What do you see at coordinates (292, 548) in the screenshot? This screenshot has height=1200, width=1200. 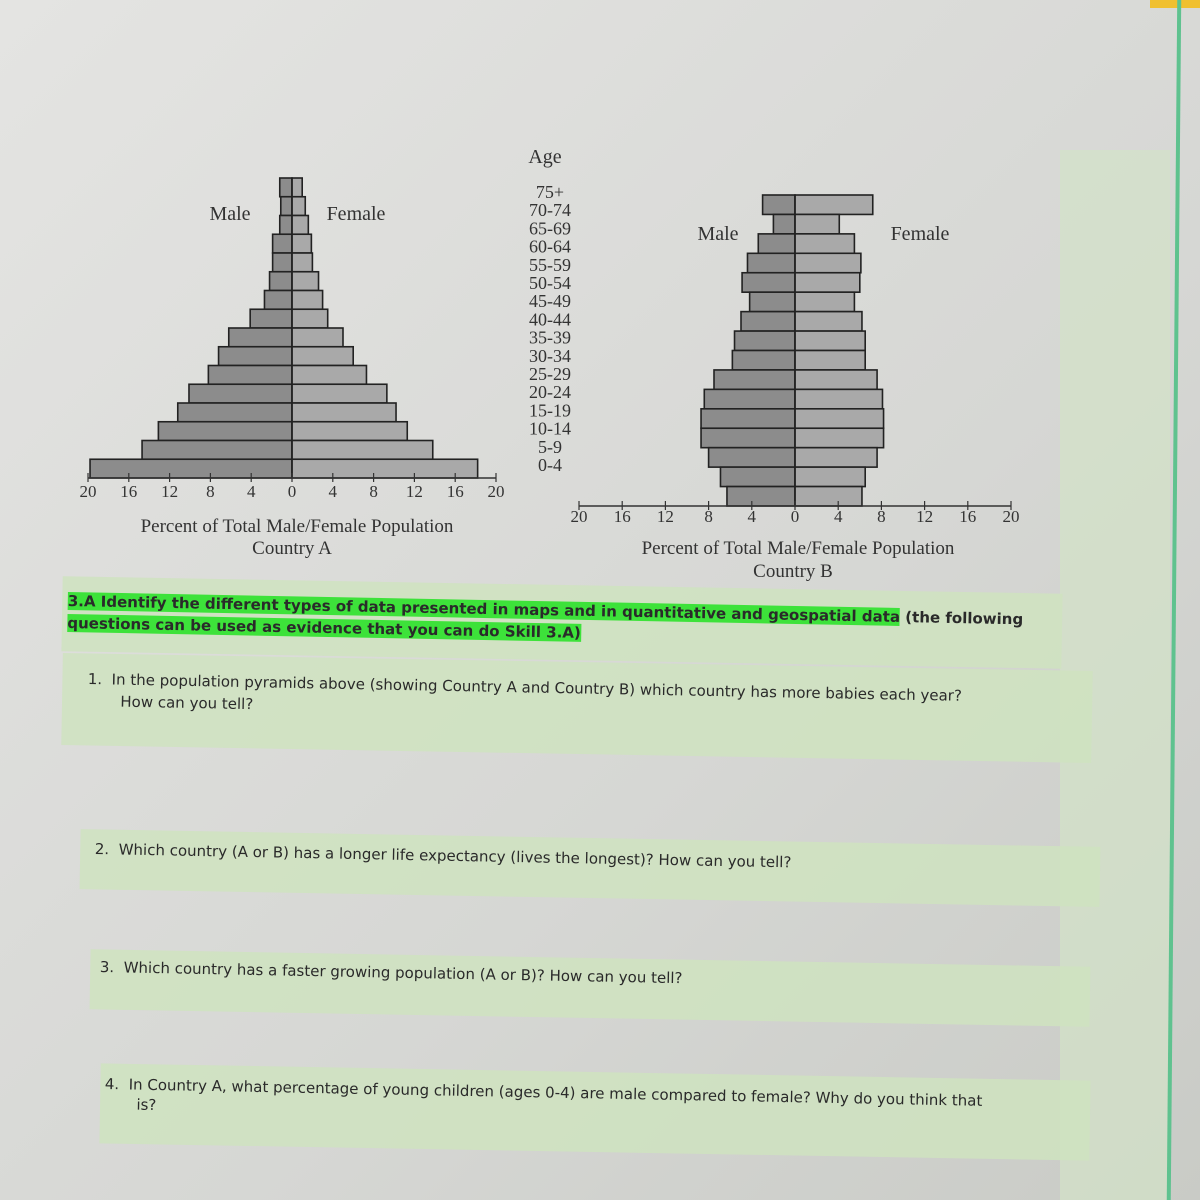 I see `chart-title: Country A` at bounding box center [292, 548].